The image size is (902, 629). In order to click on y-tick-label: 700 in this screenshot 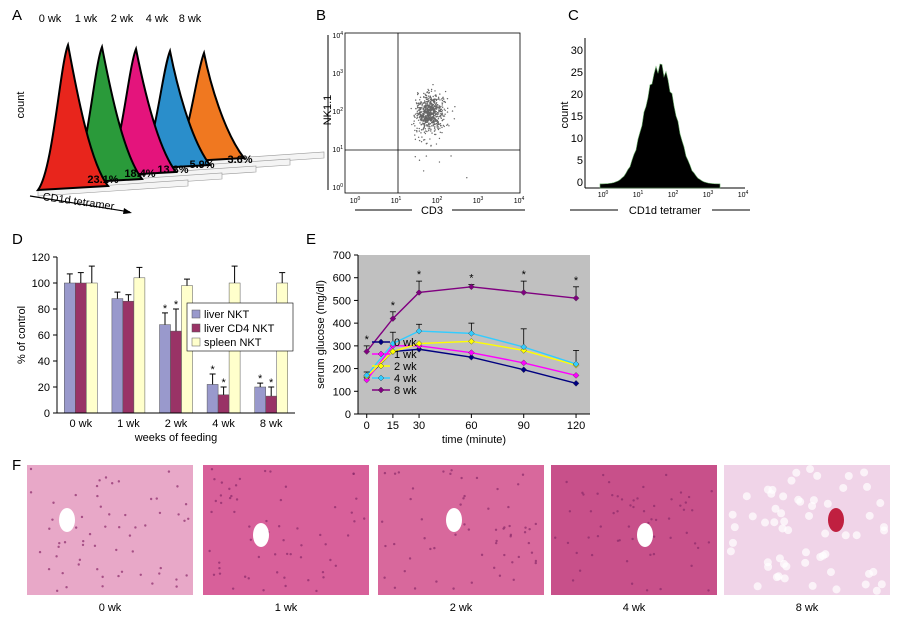, I will do `click(342, 256)`.